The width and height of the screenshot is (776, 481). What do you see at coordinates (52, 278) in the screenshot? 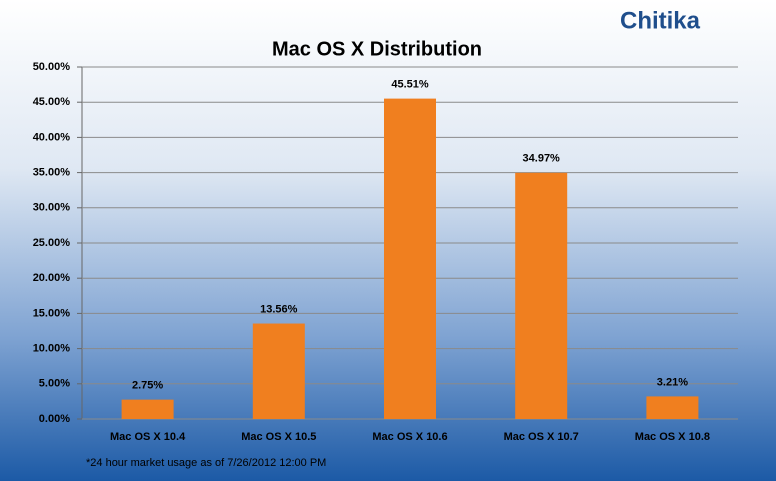
I see `y-tick-label: 20.00%` at bounding box center [52, 278].